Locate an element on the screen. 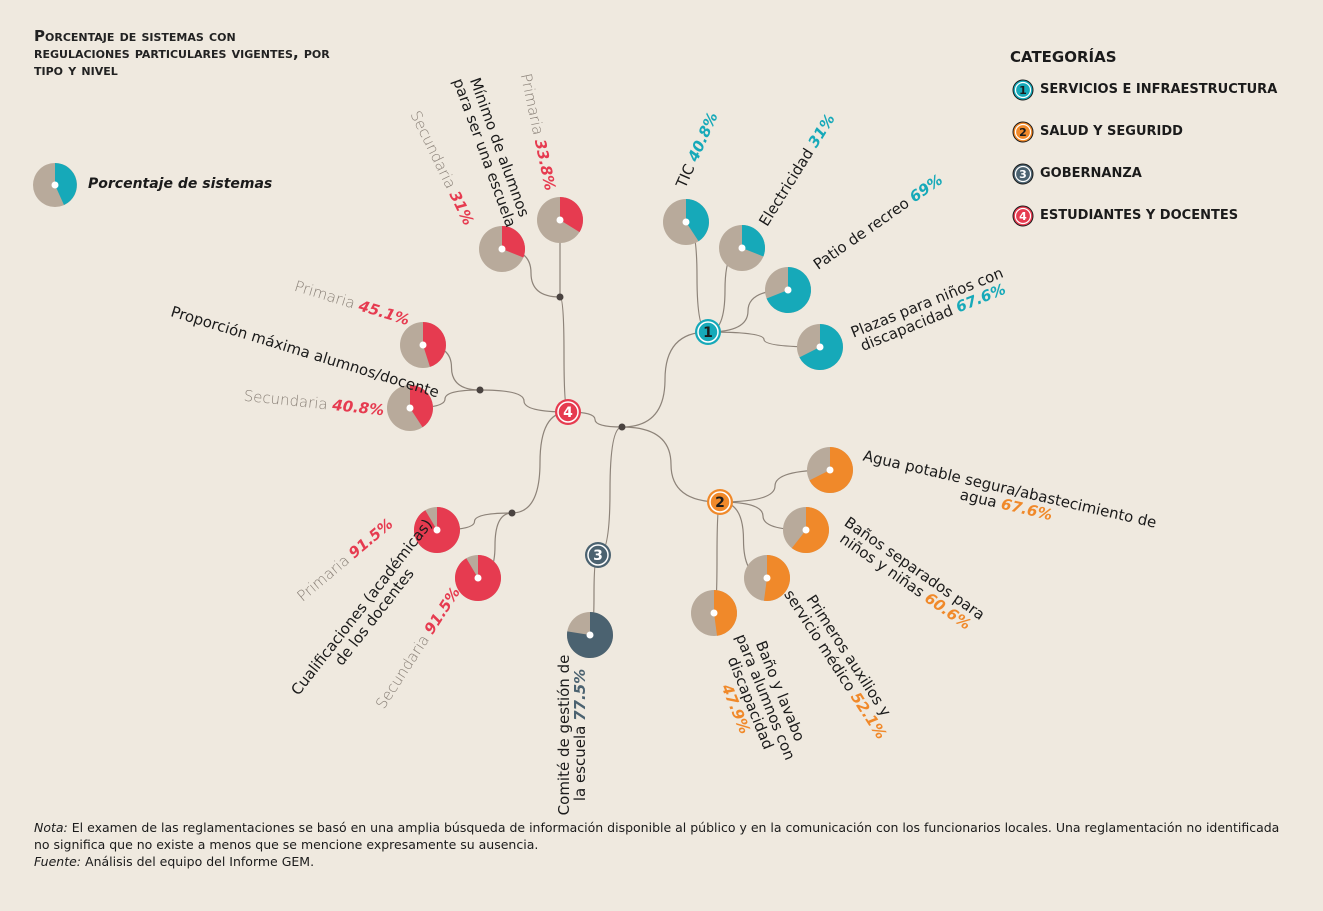 This screenshot has height=911, width=1323. legend-number: 4 is located at coordinates (1023, 216).